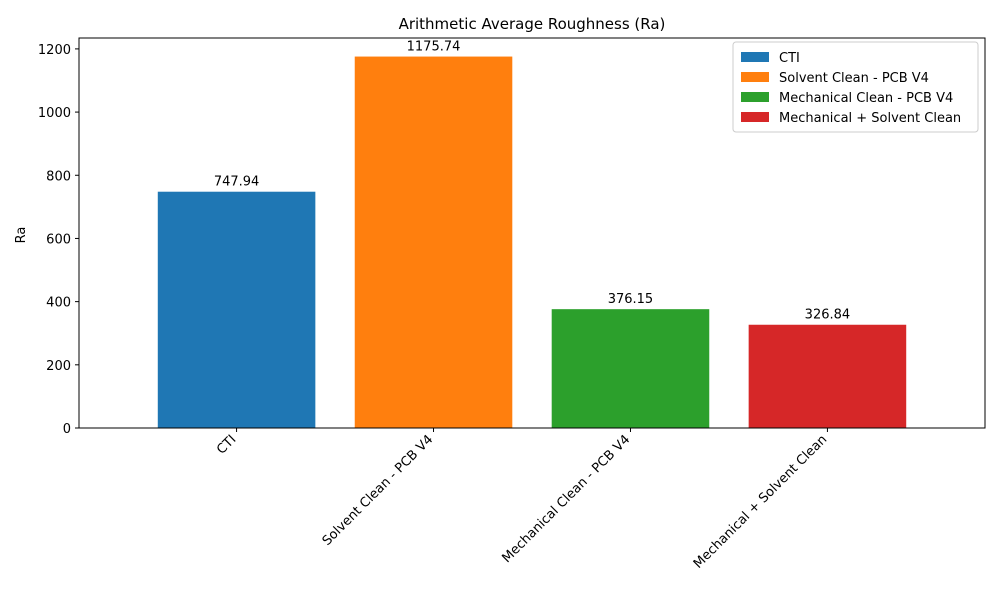  Describe the element at coordinates (870, 118) in the screenshot. I see `legend-entry-label: Mechanical + Solvent Clean` at that location.